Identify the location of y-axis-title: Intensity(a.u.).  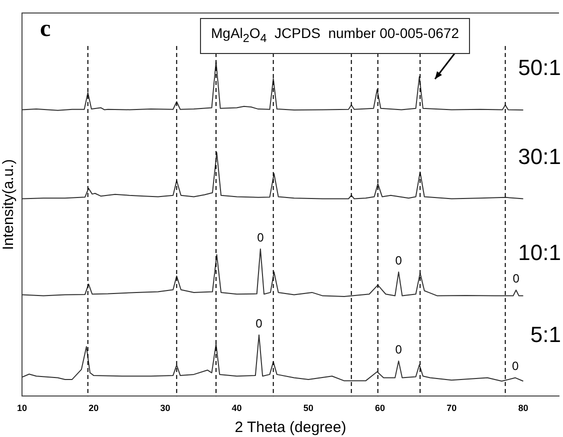
(9, 204).